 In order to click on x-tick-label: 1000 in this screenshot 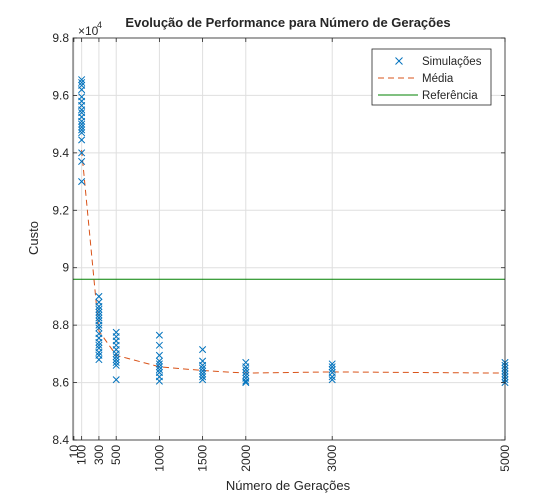, I will do `click(159, 458)`.